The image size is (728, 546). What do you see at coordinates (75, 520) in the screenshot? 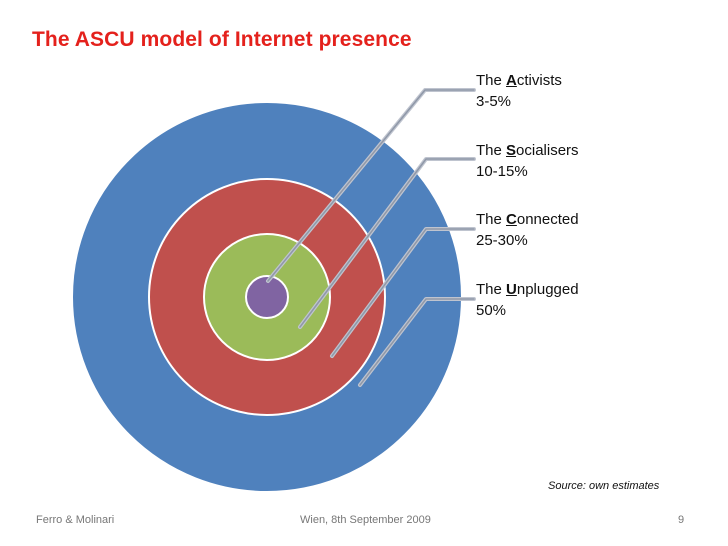
I see `footer-authors: Ferro & Molinari` at bounding box center [75, 520].